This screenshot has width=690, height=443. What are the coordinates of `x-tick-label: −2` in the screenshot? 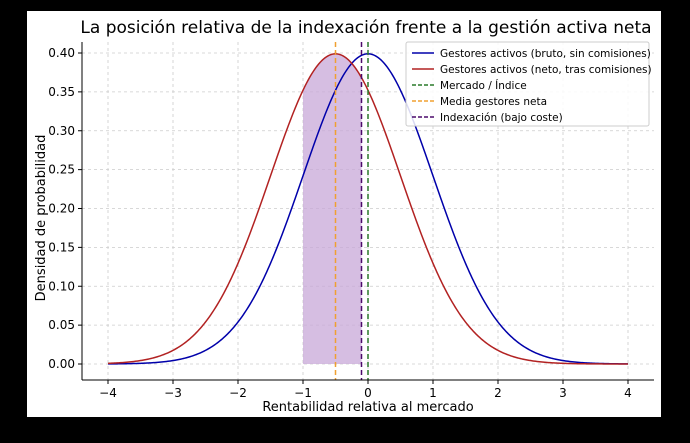 It's located at (238, 393).